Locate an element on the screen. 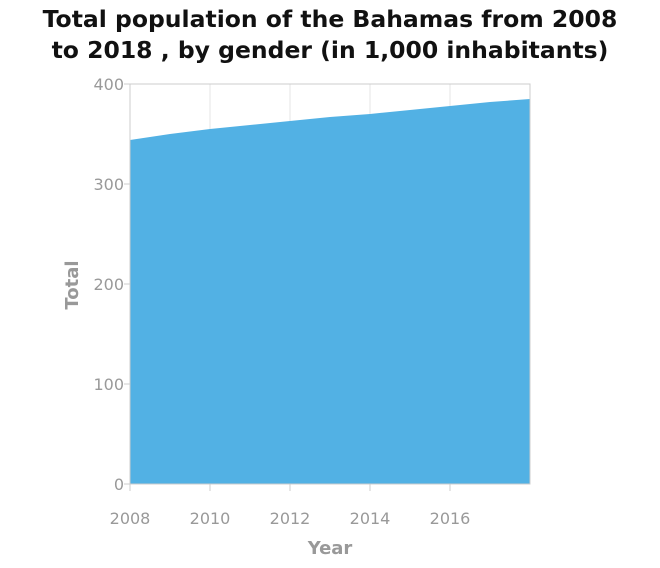 This screenshot has height=568, width=660. y-axis-ticks: 0 100 200 300 400 is located at coordinates (111, 284).